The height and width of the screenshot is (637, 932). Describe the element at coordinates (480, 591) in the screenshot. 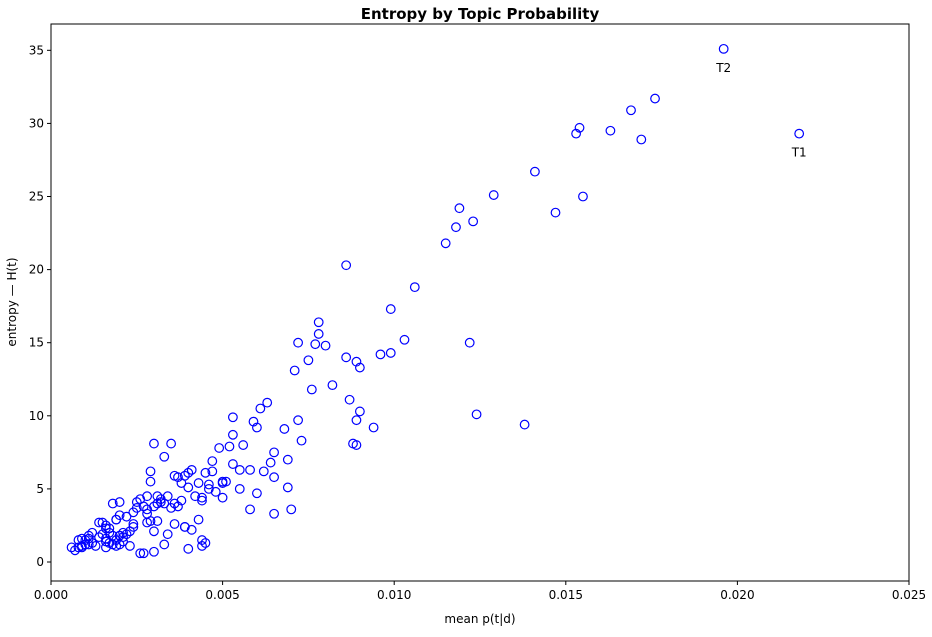

I see `x-axis-ticks: 0.000 0.005 0.010 0.015 0.020 0.025` at that location.